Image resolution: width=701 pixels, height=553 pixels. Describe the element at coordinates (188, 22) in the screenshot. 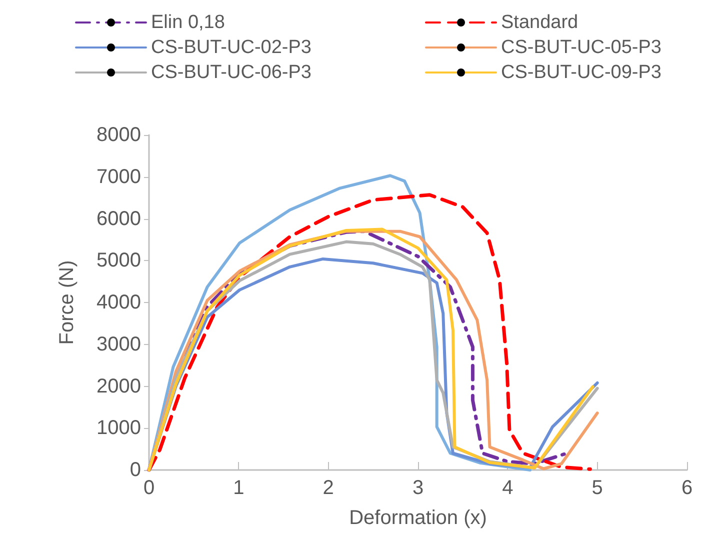

I see `legend-label: Elin 0,18` at that location.